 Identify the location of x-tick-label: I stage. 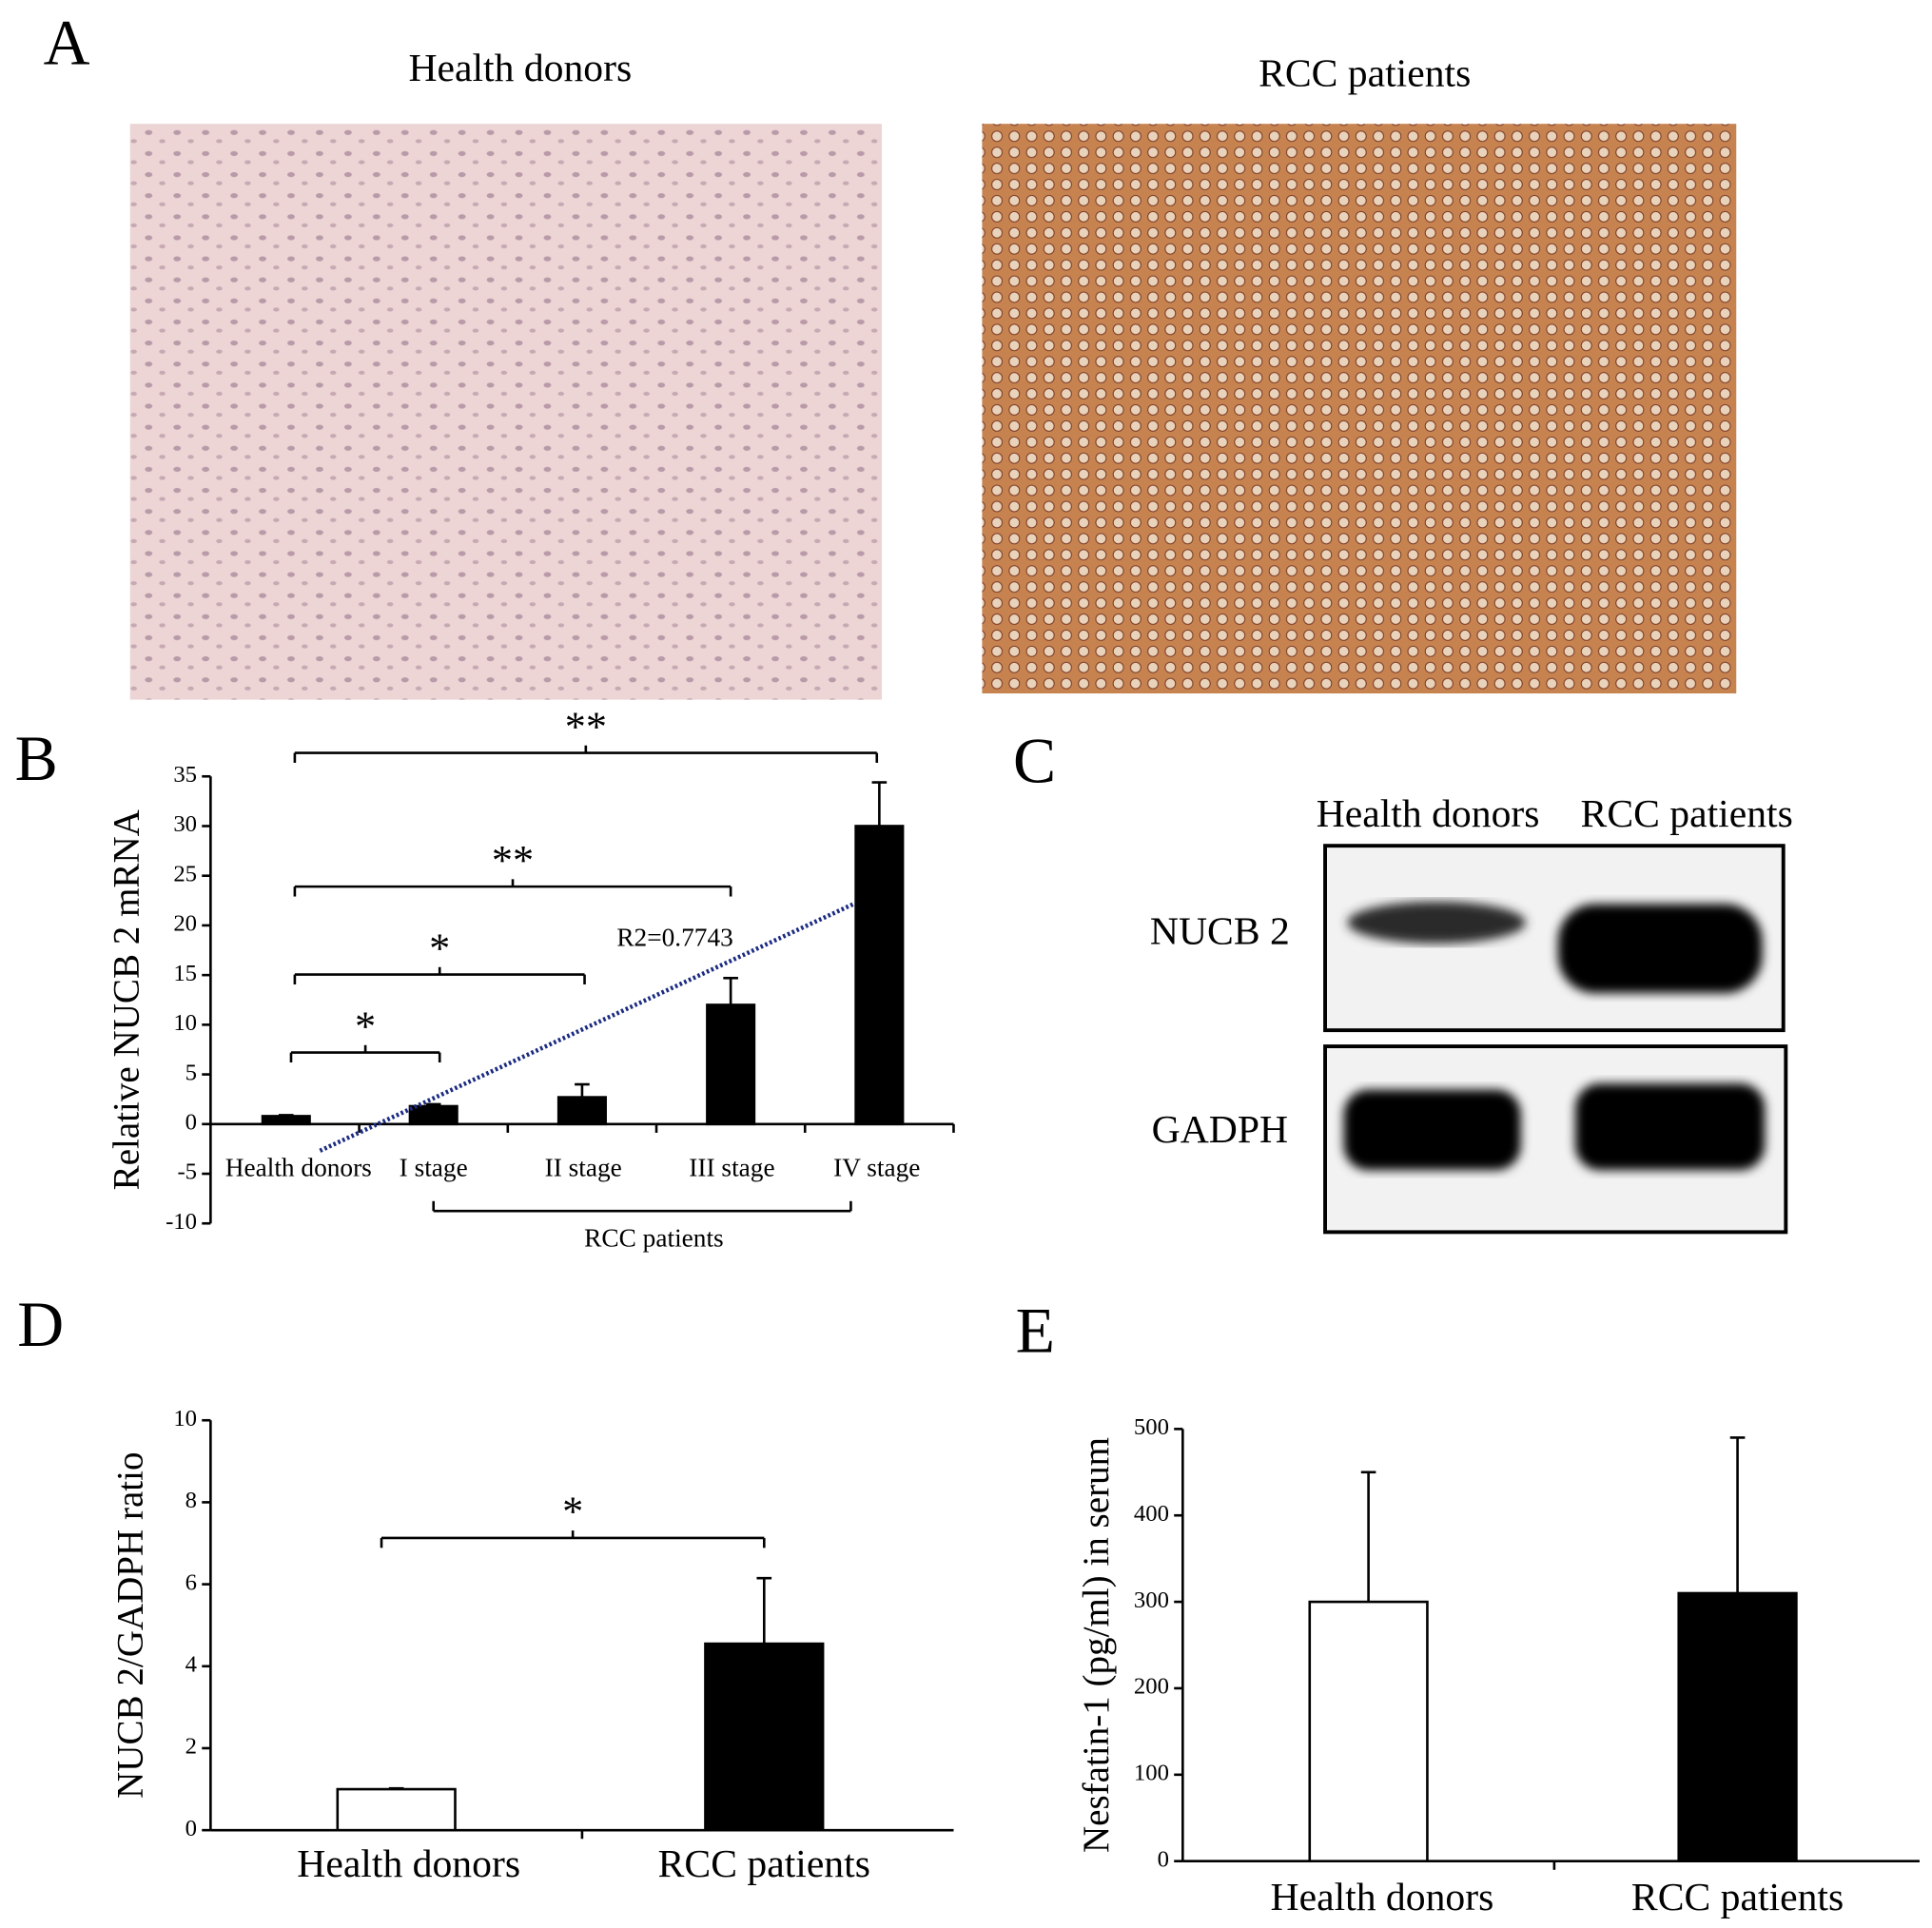
(434, 1168).